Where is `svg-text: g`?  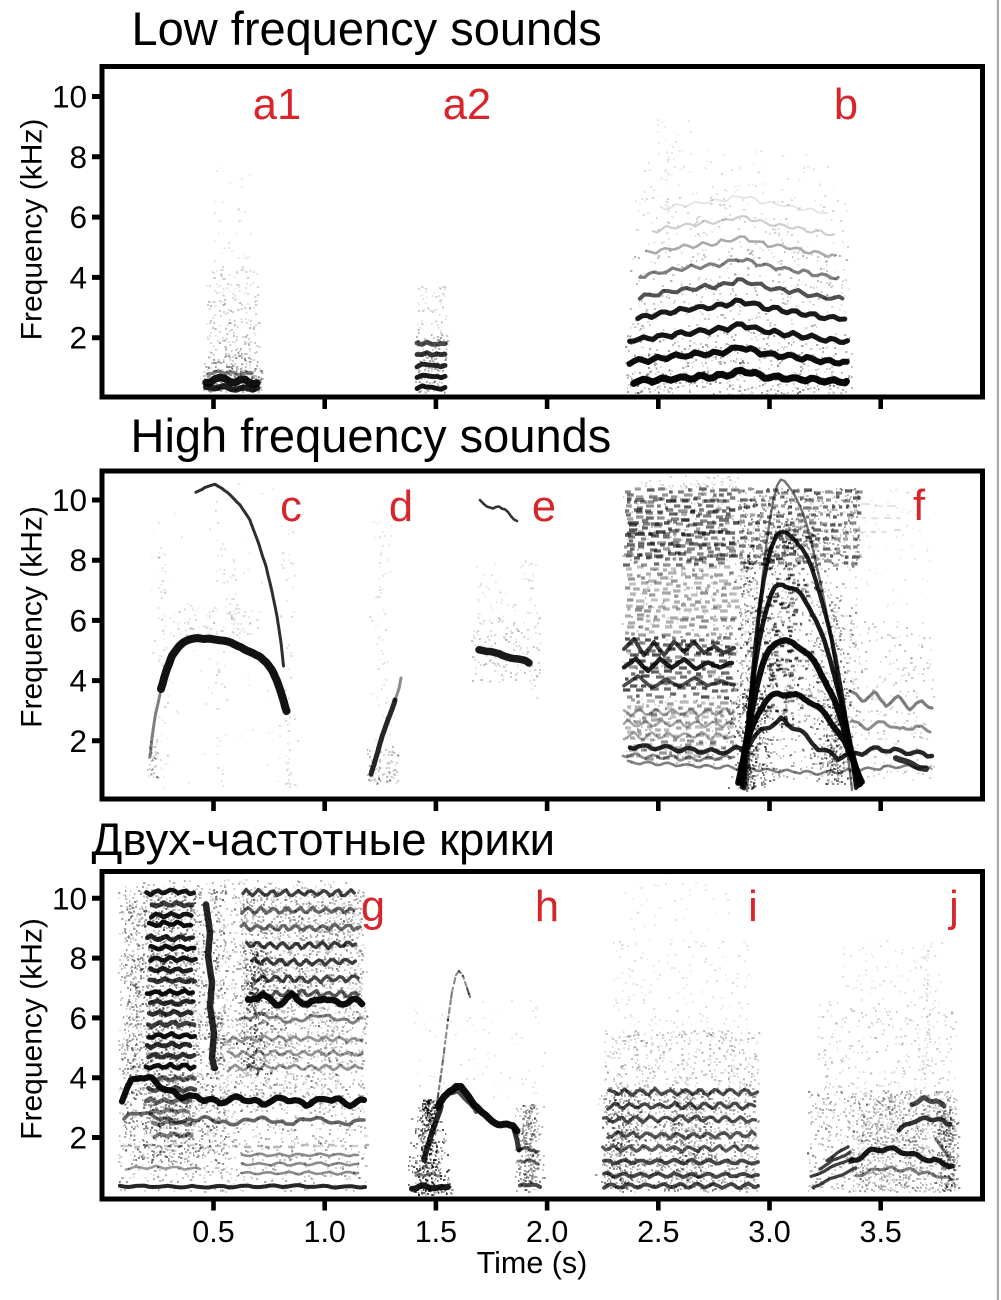
svg-text: g is located at coordinates (373, 907).